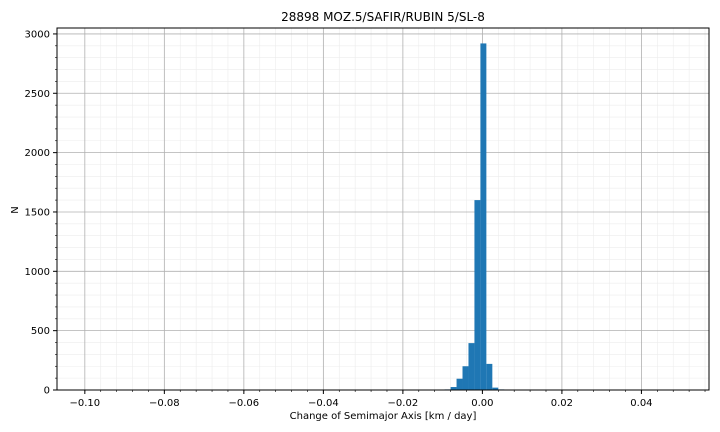 The height and width of the screenshot is (432, 720). What do you see at coordinates (37, 153) in the screenshot?
I see `y-tick-label: 2000` at bounding box center [37, 153].